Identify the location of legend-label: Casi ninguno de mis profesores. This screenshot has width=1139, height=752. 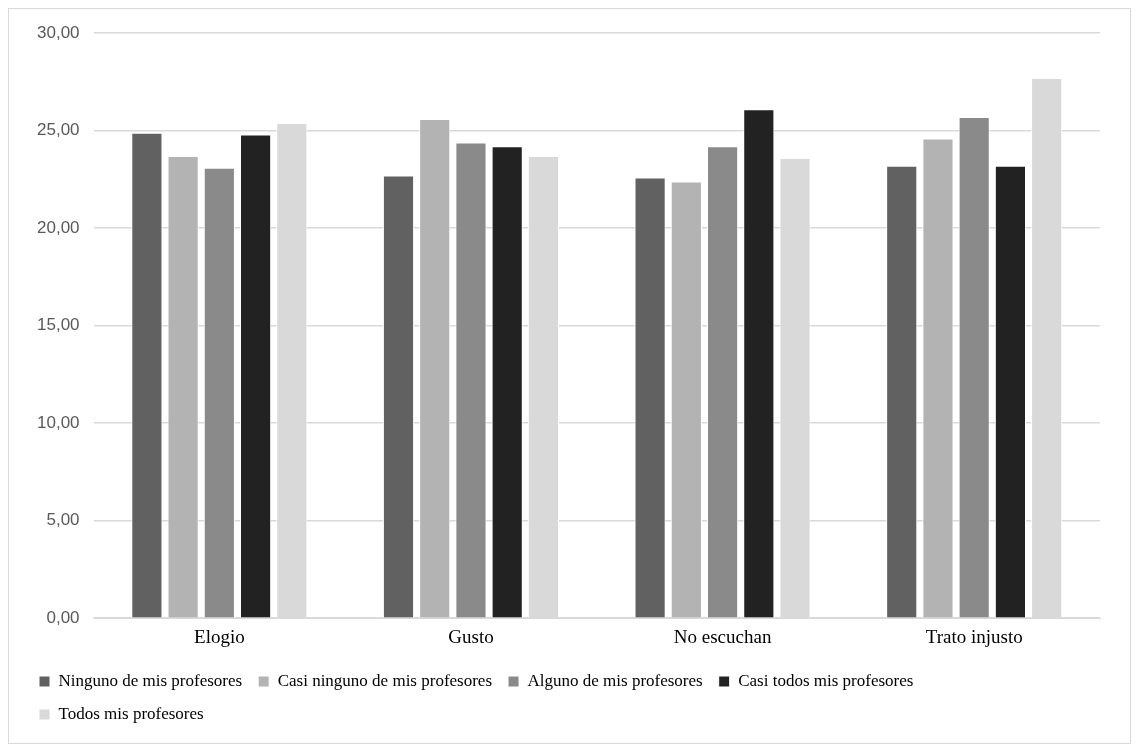
(385, 680).